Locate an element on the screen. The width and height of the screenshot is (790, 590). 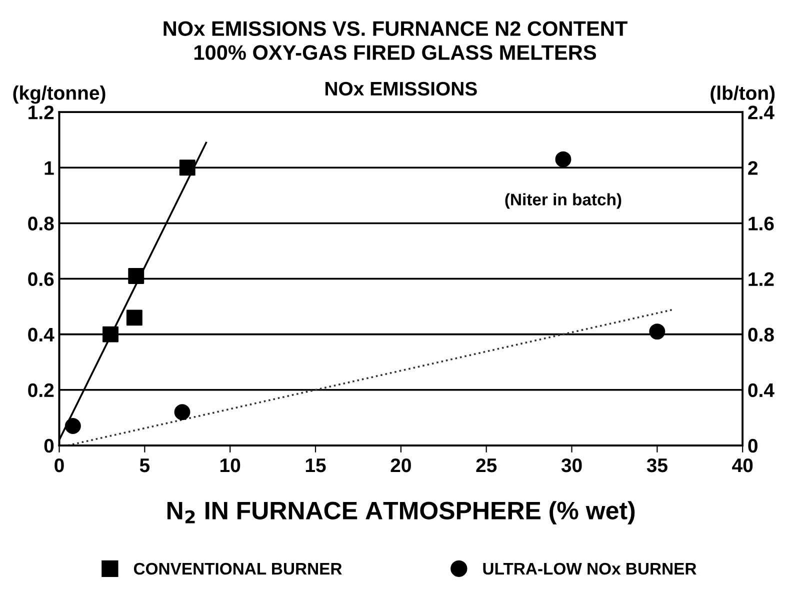
y-tick-label: 1 is located at coordinates (49, 168).